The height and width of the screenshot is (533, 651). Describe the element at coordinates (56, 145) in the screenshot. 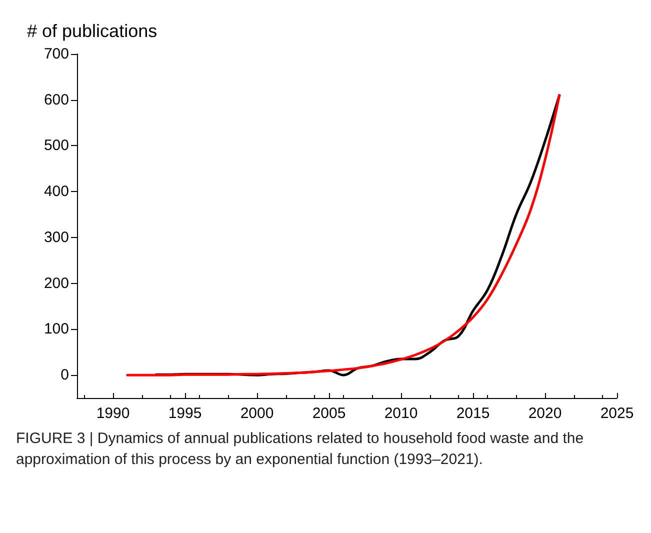

I see `y-tick-label: 500` at that location.